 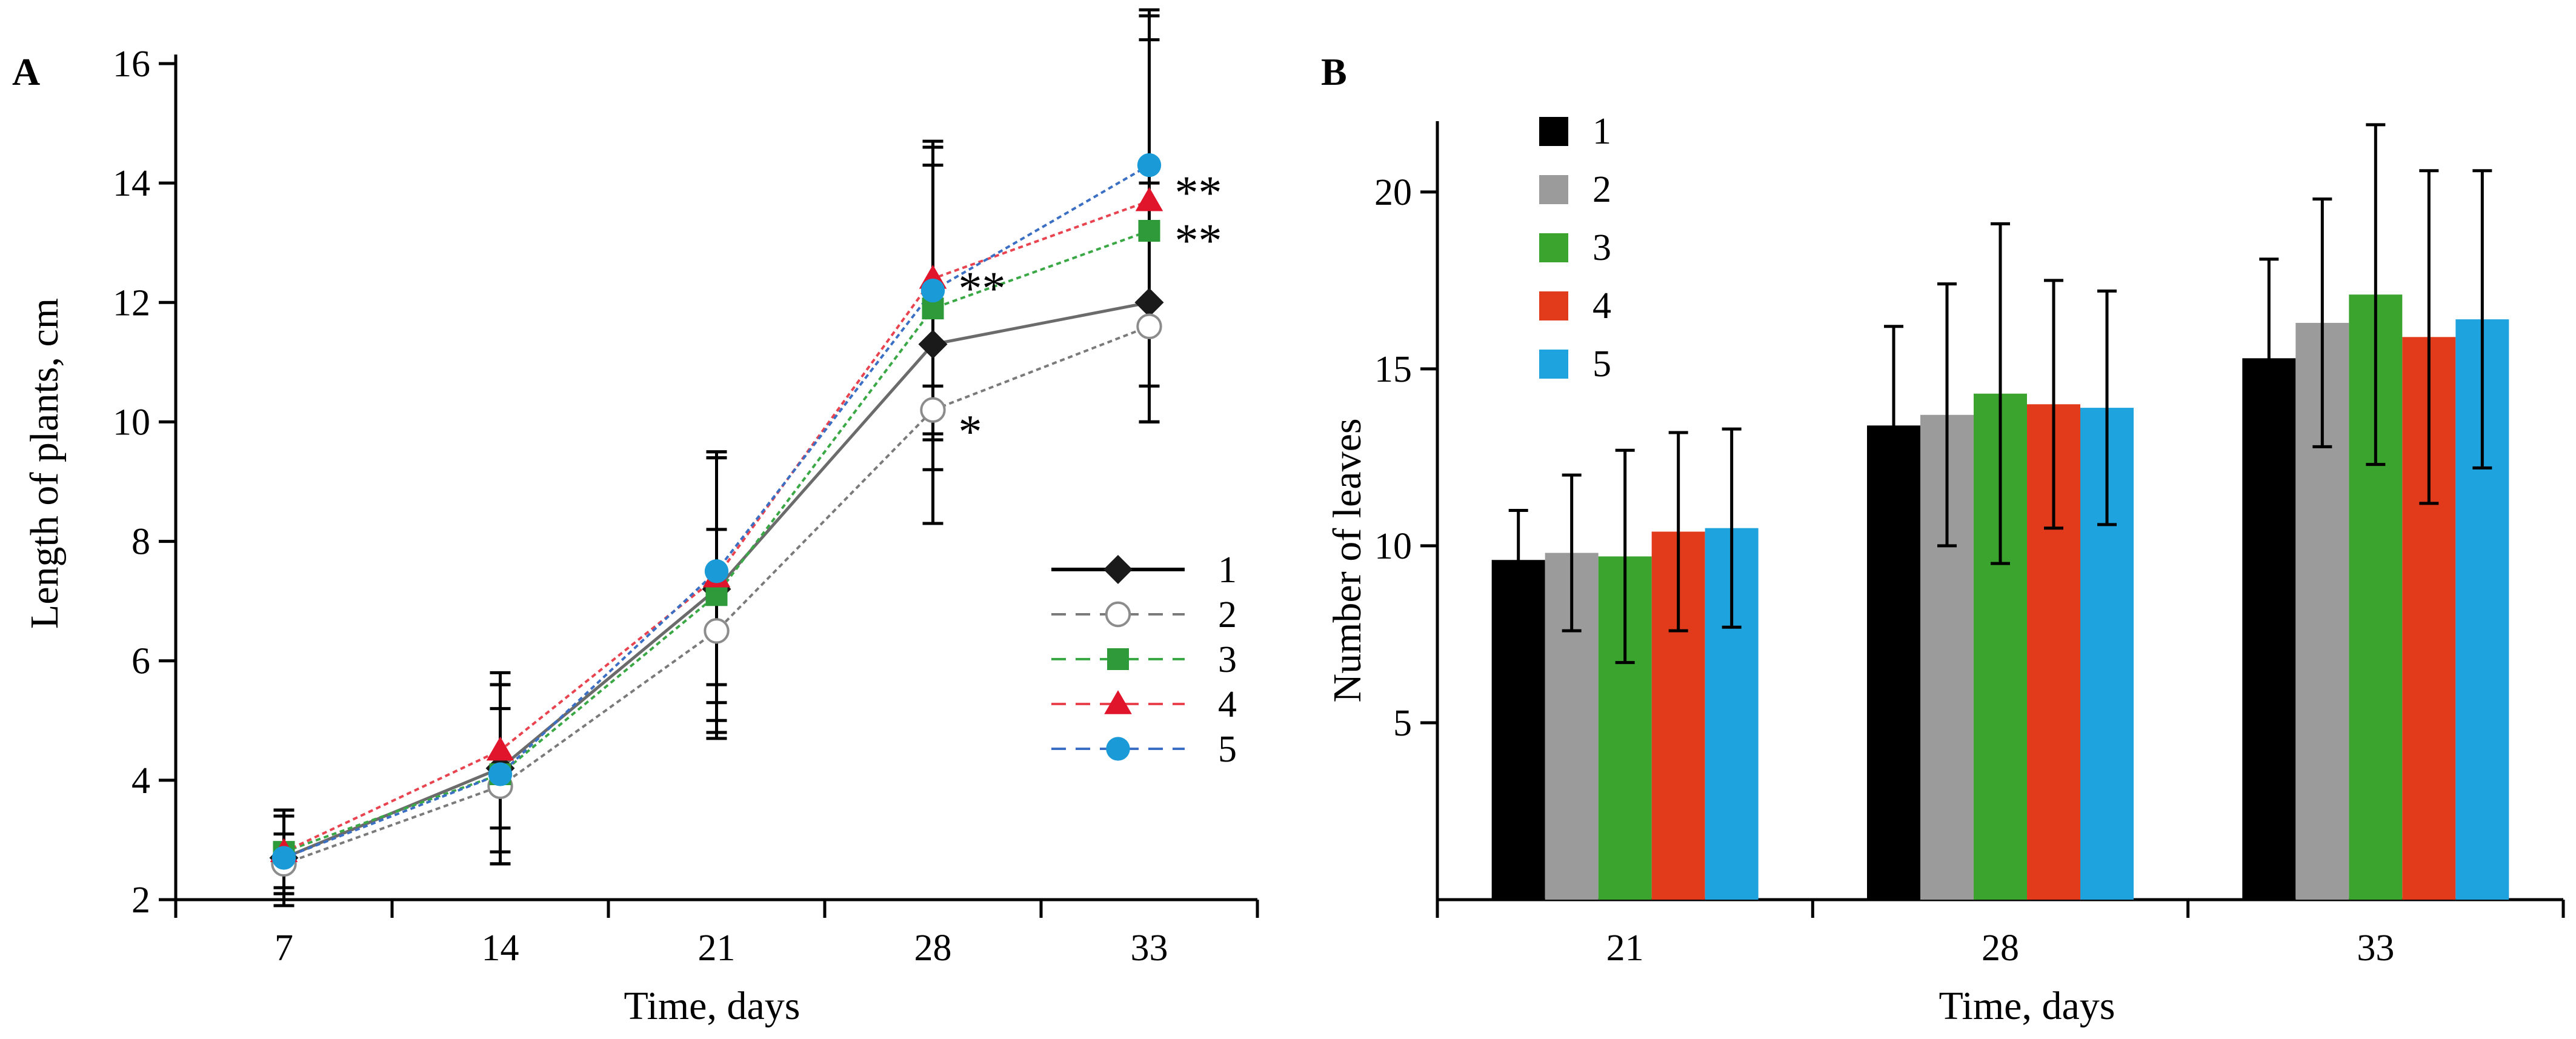 What do you see at coordinates (1575, 248) in the screenshot?
I see `panel-b-legend: 1 2 3 4 5` at bounding box center [1575, 248].